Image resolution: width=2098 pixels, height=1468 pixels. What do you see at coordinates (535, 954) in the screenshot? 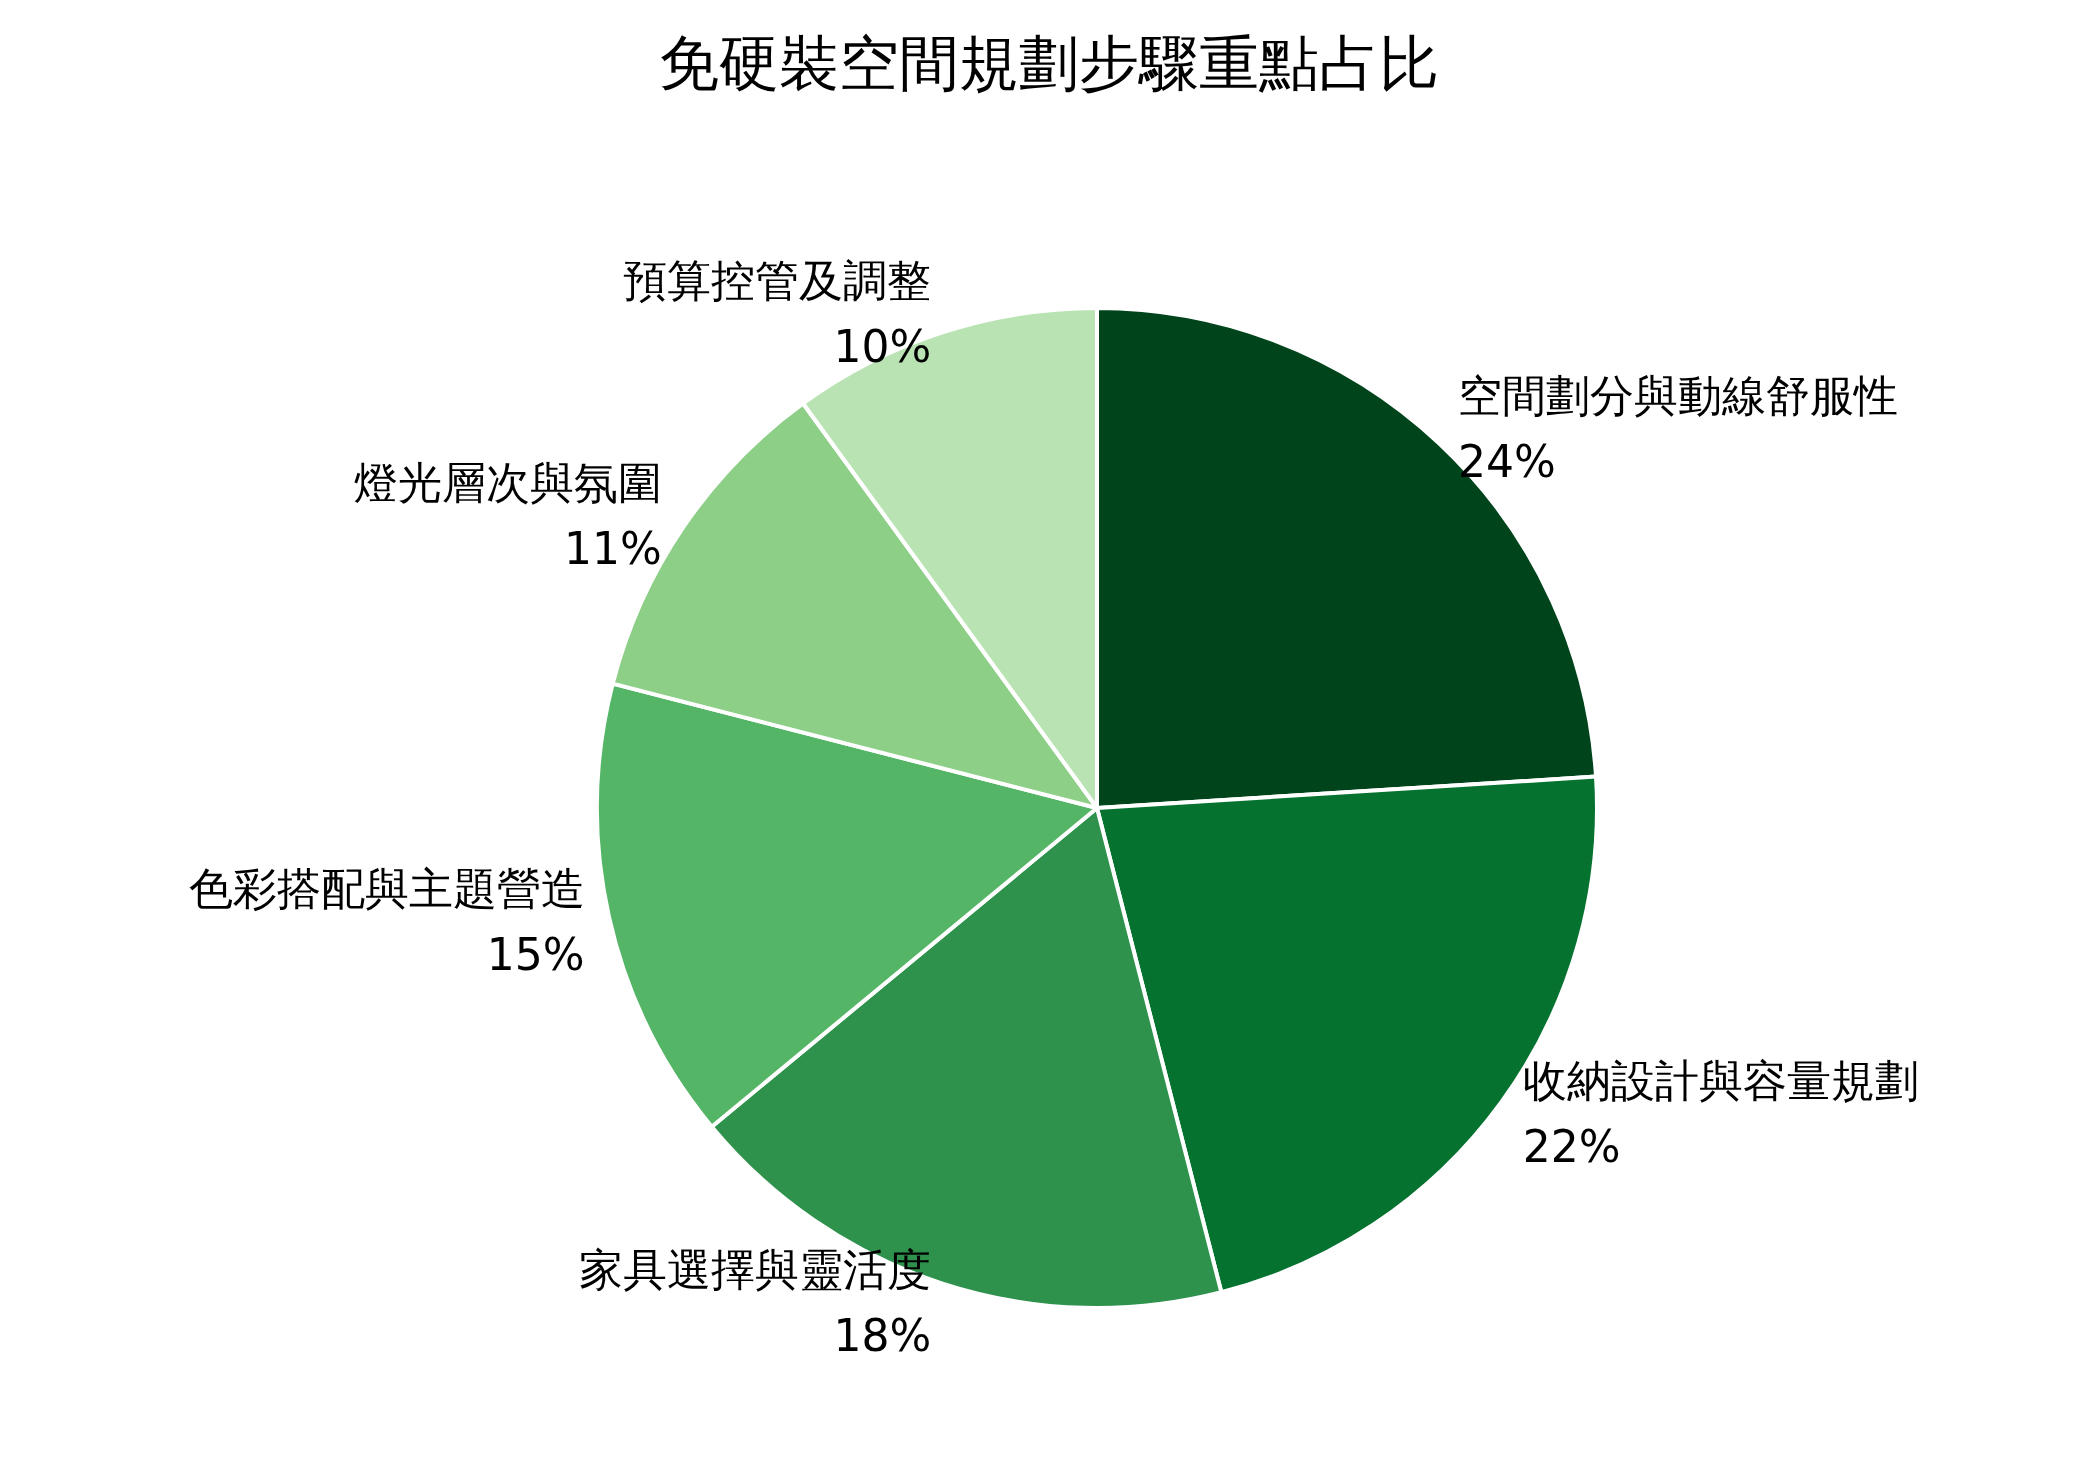
I see `data-label: 15%` at bounding box center [535, 954].